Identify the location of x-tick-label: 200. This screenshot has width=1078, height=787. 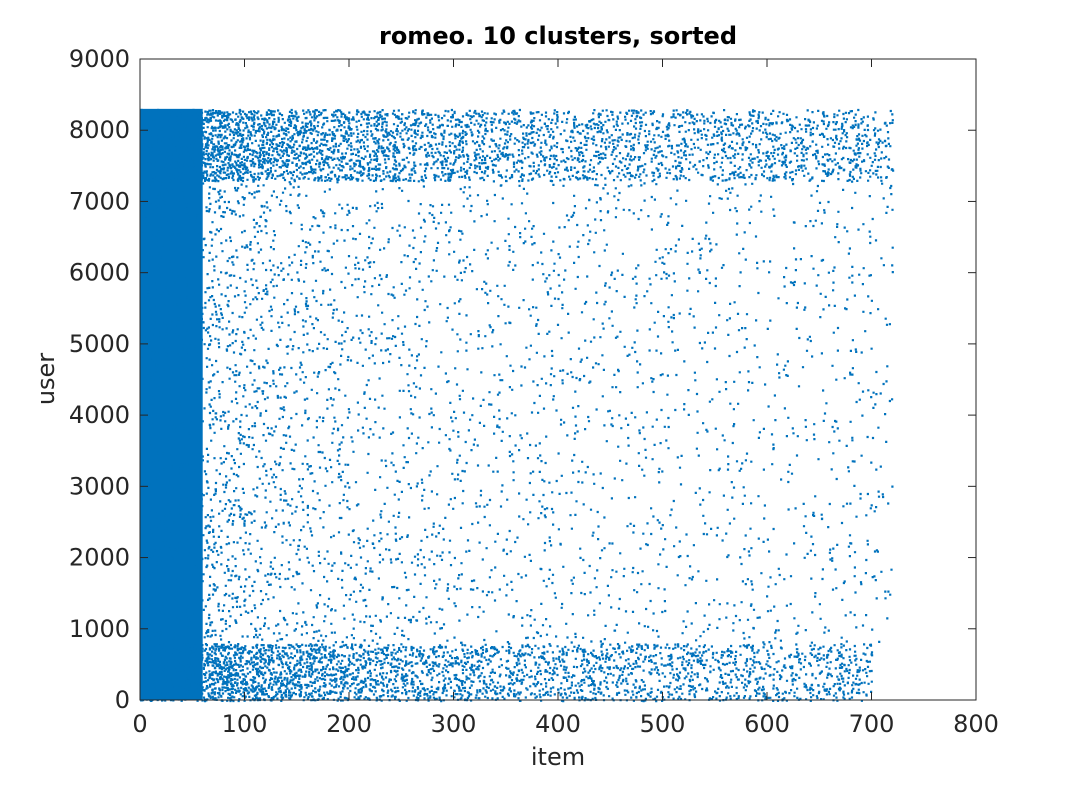
(349, 724).